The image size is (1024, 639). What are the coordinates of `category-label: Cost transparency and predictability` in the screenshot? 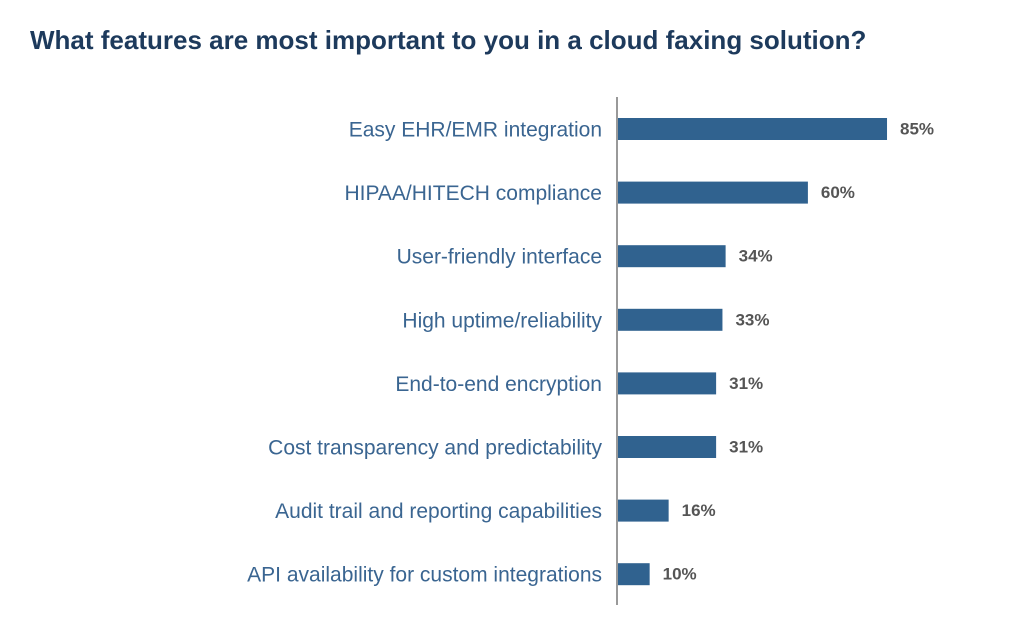 It's located at (435, 448).